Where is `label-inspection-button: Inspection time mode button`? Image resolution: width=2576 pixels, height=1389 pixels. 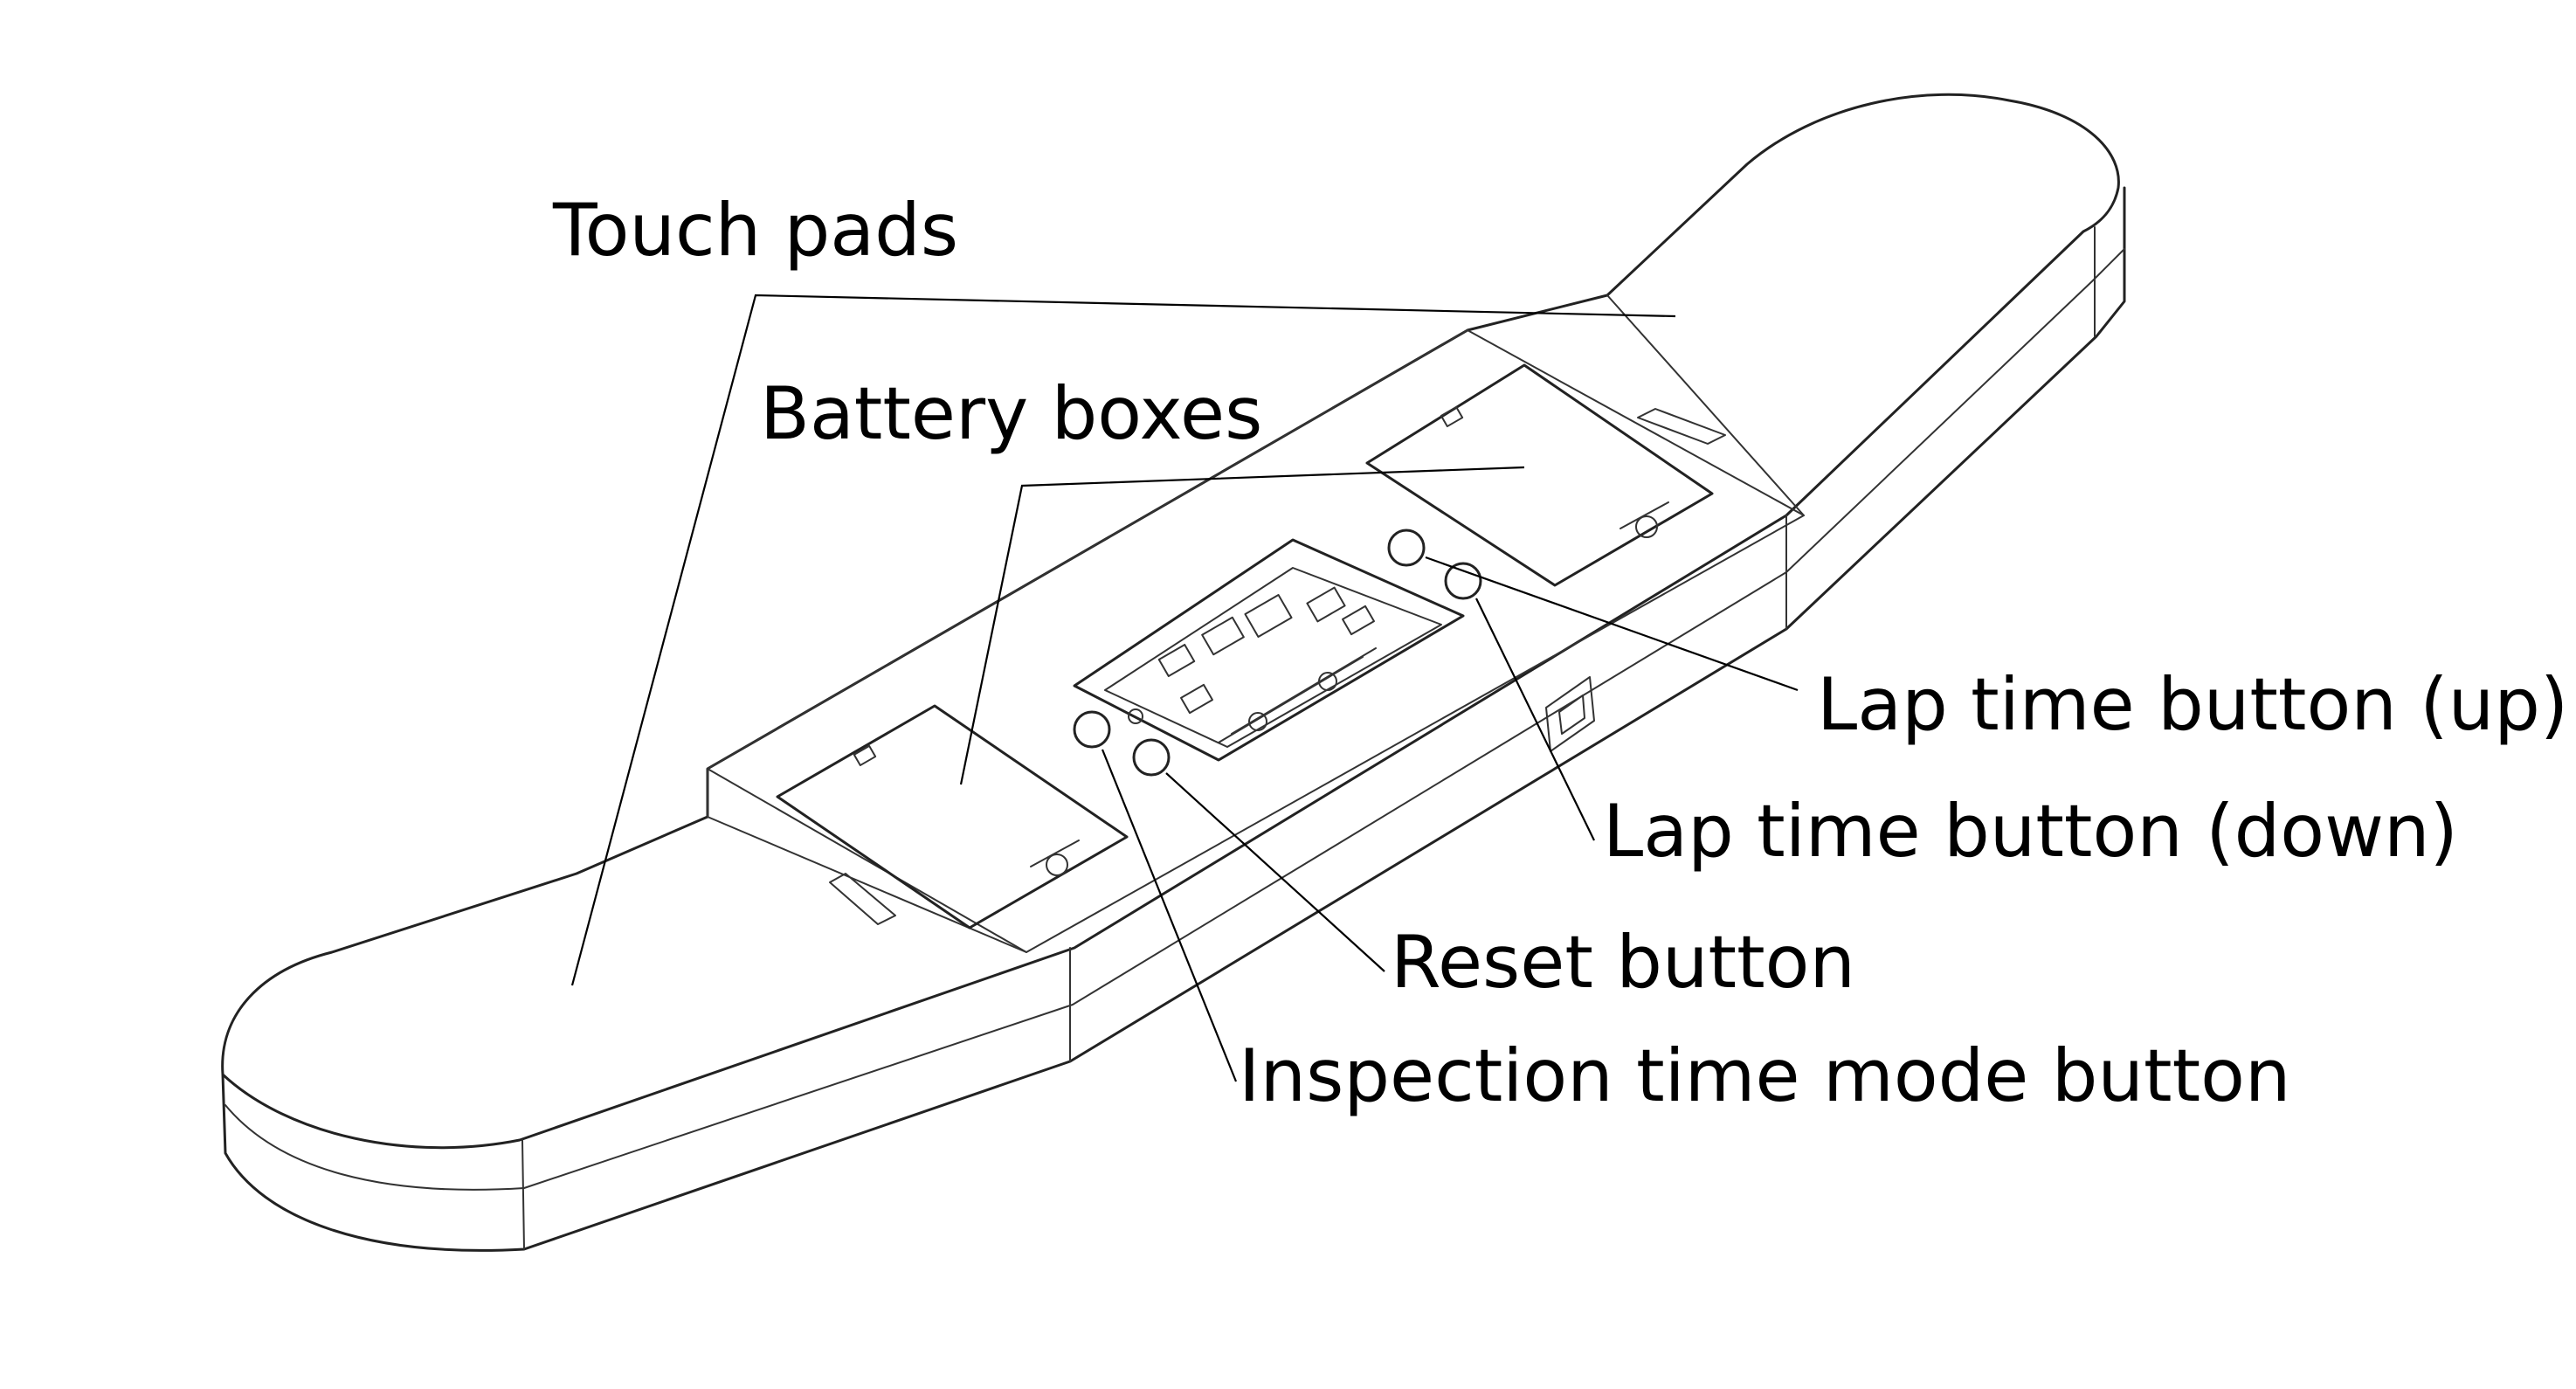 label-inspection-button: Inspection time mode button is located at coordinates (1765, 1076).